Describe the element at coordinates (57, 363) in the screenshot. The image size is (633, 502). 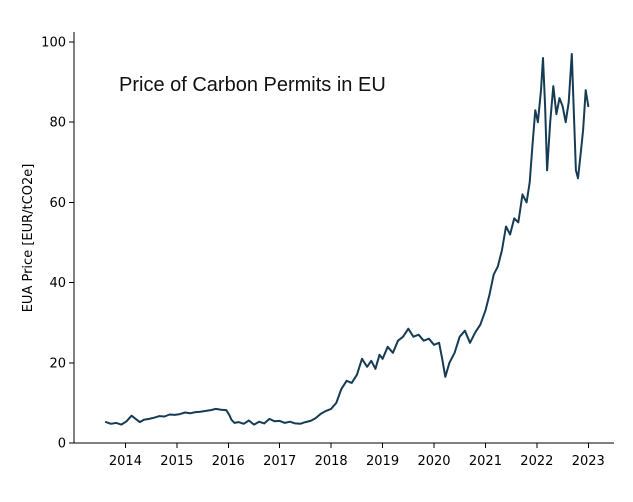
I see `y-tick-label: 20` at that location.